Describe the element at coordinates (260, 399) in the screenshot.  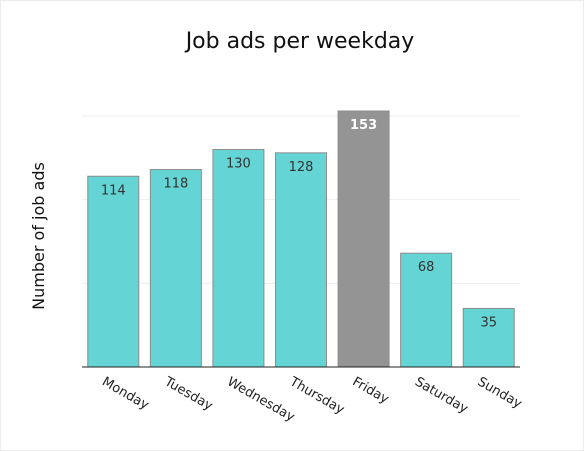
I see `x-tick-wednesday: Wednesday` at that location.